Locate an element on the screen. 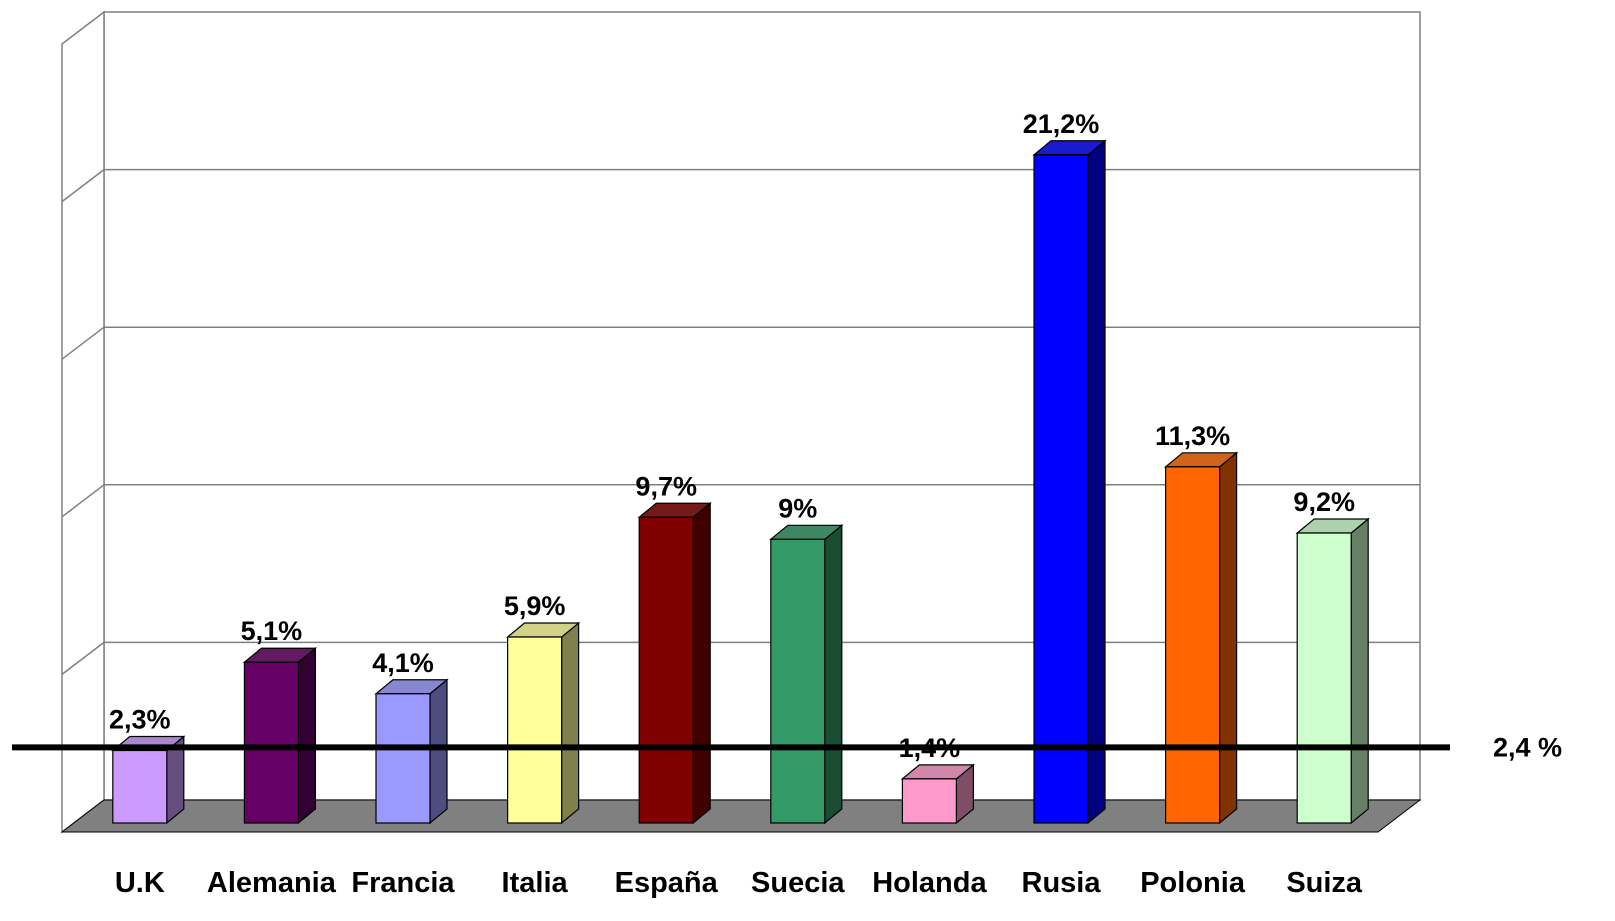  category-label: Suiza is located at coordinates (1324, 883).